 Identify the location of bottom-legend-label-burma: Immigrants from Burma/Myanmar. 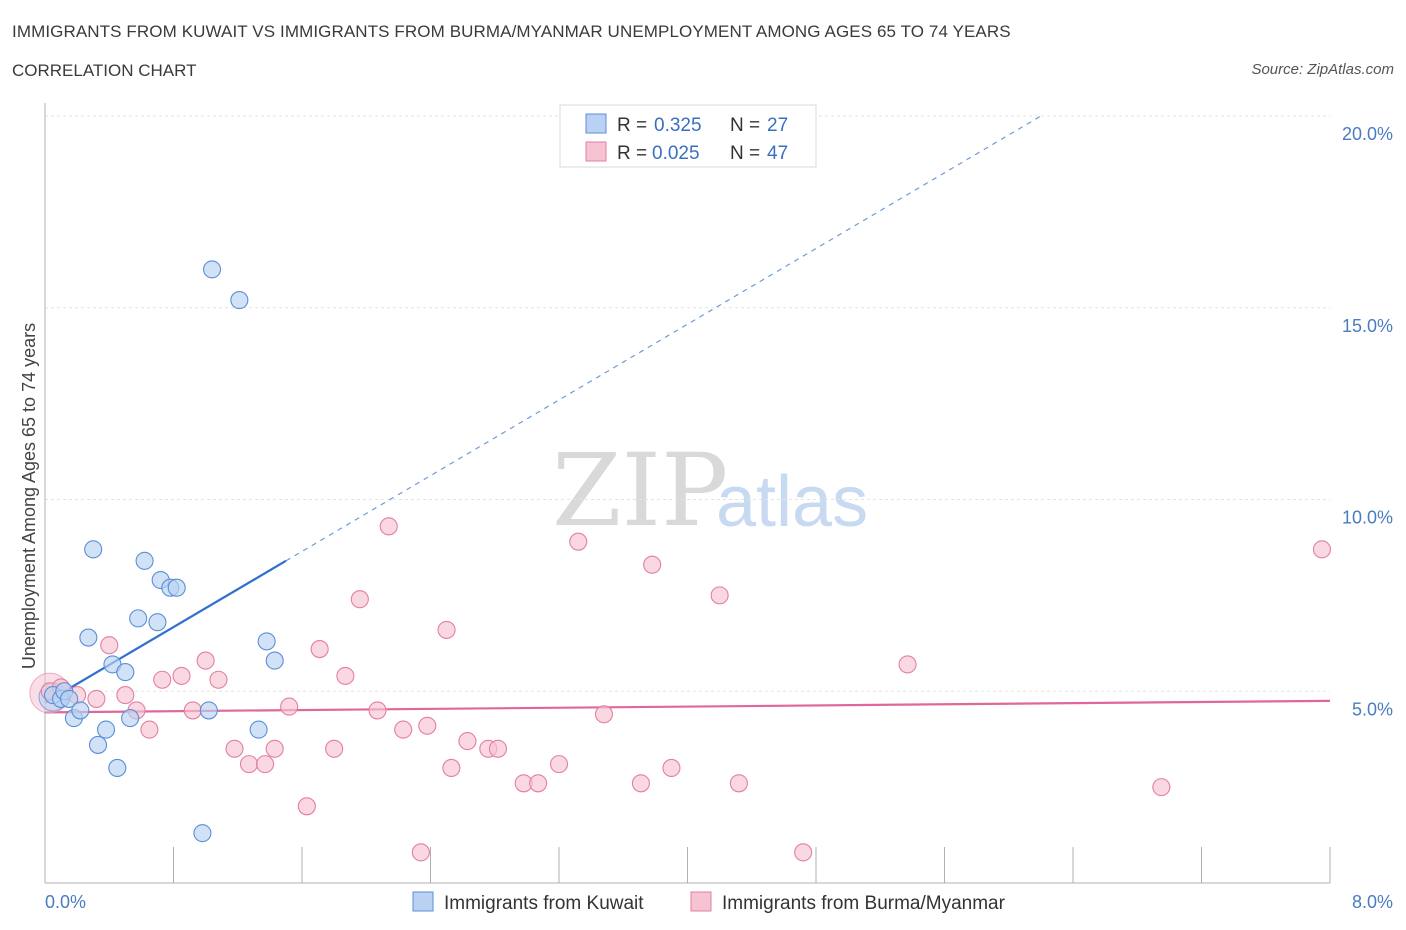
(864, 903).